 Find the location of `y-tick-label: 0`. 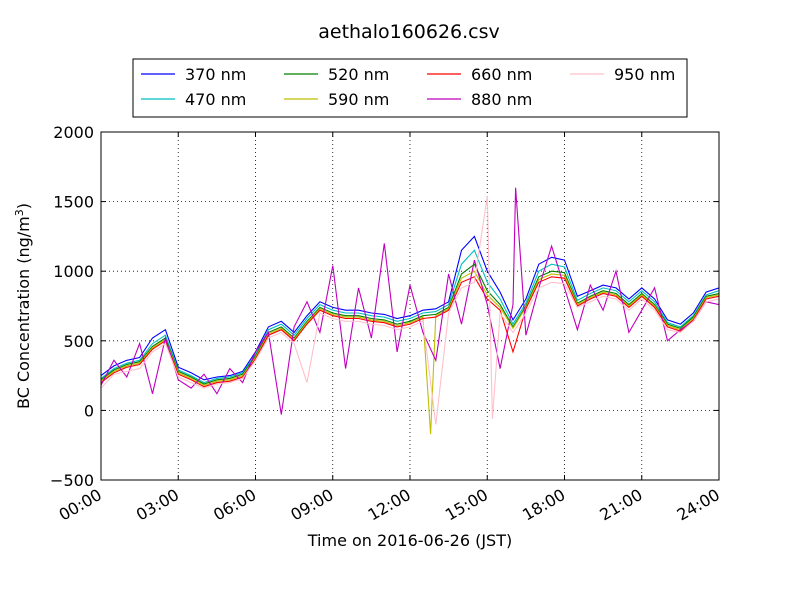

y-tick-label: 0 is located at coordinates (89, 410).